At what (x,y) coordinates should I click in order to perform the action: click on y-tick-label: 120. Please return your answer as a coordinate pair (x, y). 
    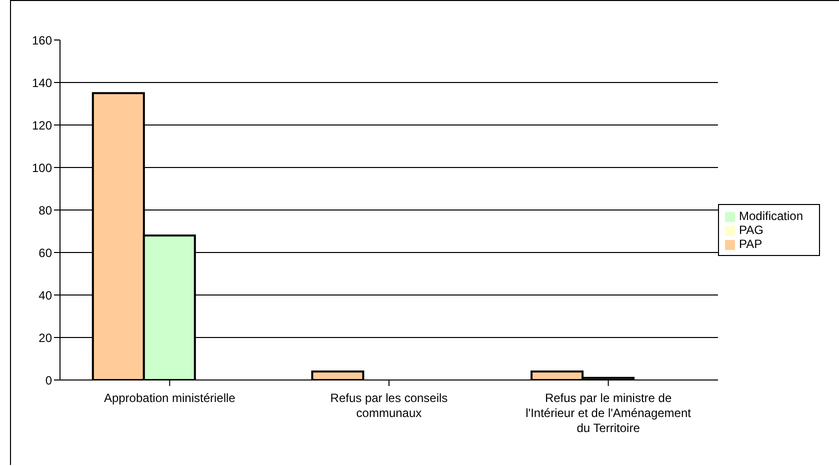
    Looking at the image, I should click on (42, 125).